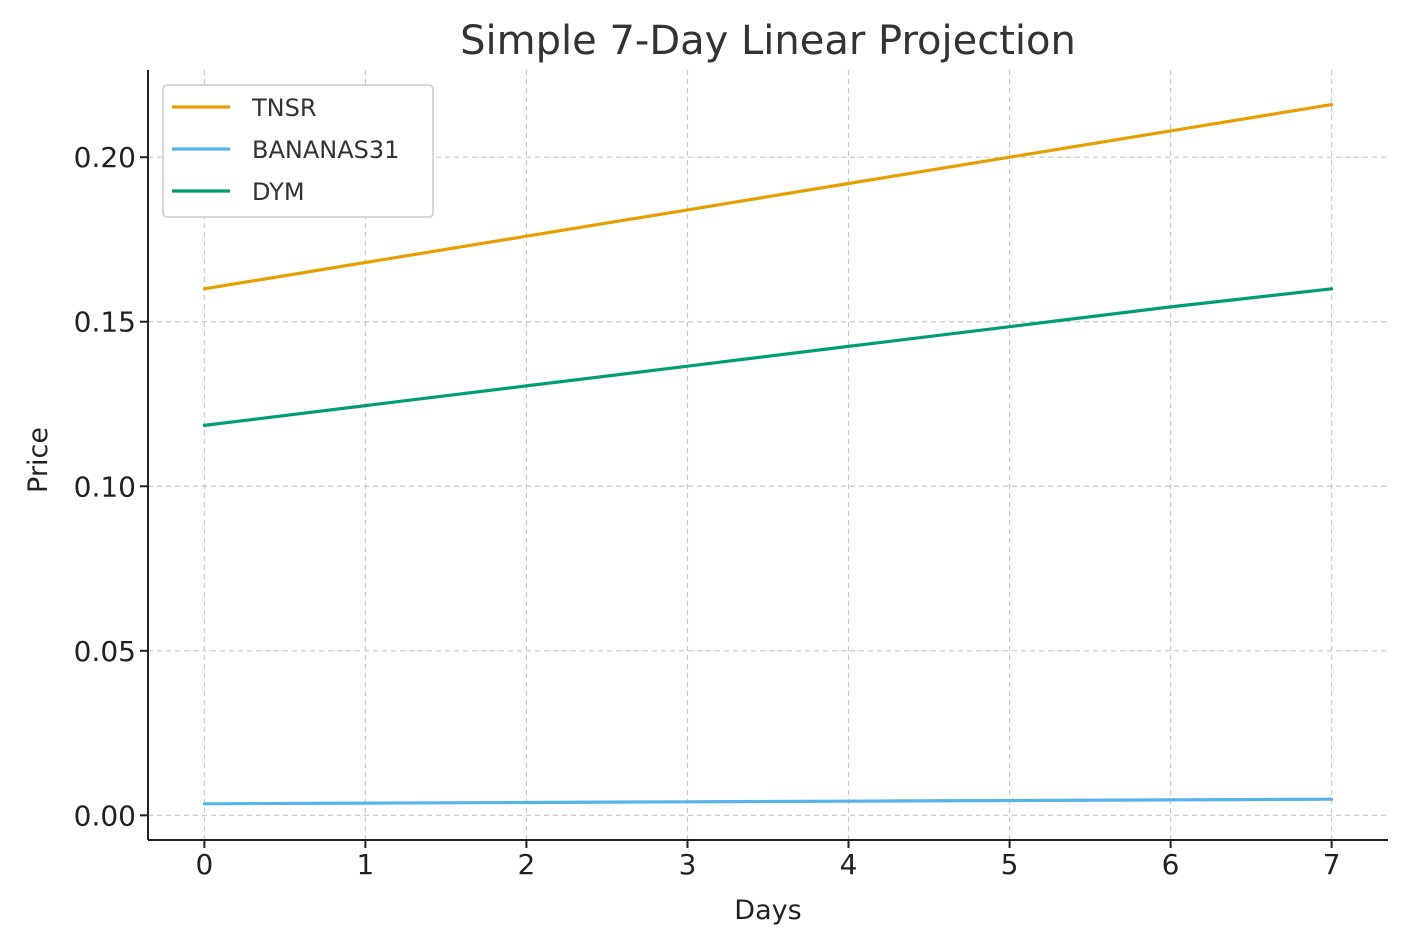 This screenshot has height=947, width=1408. I want to click on y-tick-label: 0.00, so click(105, 815).